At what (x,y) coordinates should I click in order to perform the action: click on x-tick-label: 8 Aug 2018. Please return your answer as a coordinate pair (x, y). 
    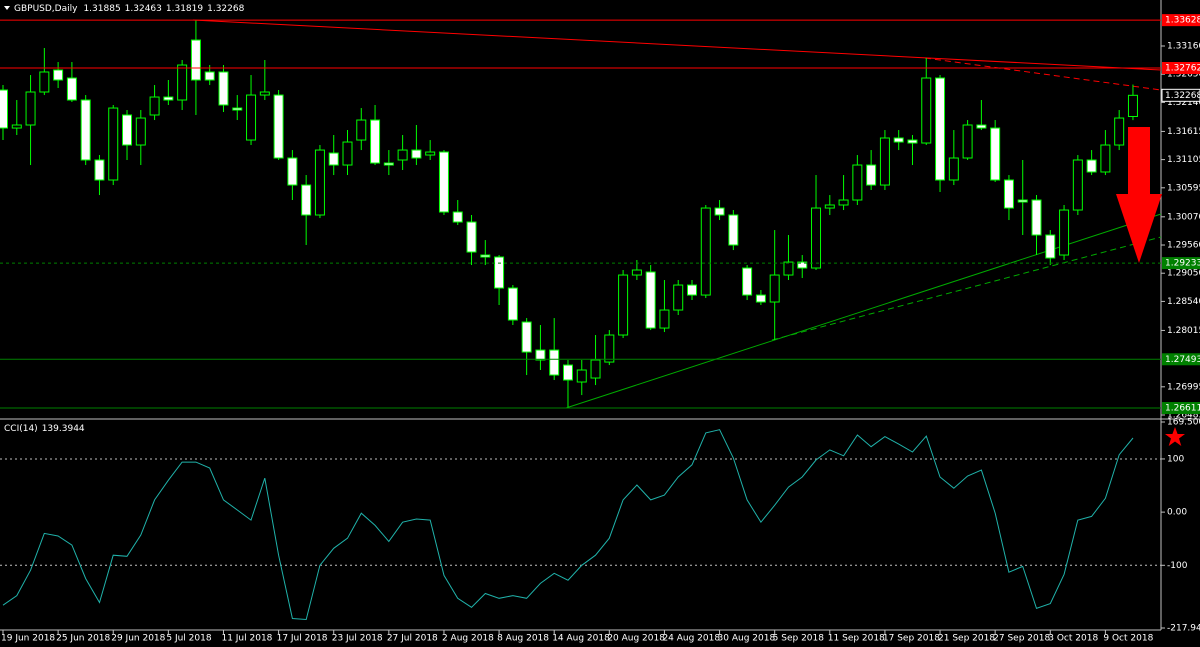
    Looking at the image, I should click on (523, 639).